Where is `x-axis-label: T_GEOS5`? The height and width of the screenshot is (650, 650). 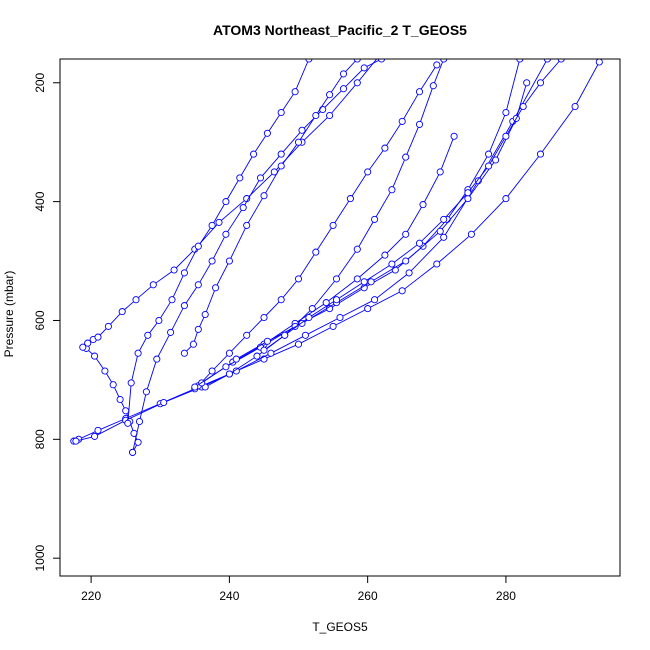
x-axis-label: T_GEOS5 is located at coordinates (340, 627).